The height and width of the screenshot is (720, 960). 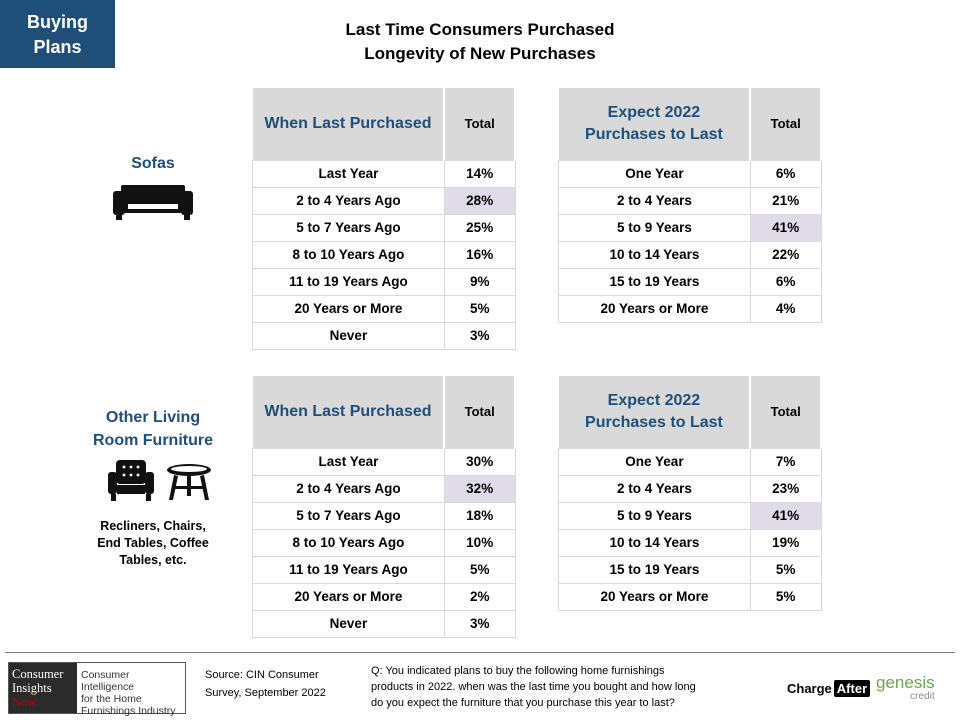 What do you see at coordinates (384, 569) in the screenshot?
I see `table-row: 11 to 19 Years Ago 5%` at bounding box center [384, 569].